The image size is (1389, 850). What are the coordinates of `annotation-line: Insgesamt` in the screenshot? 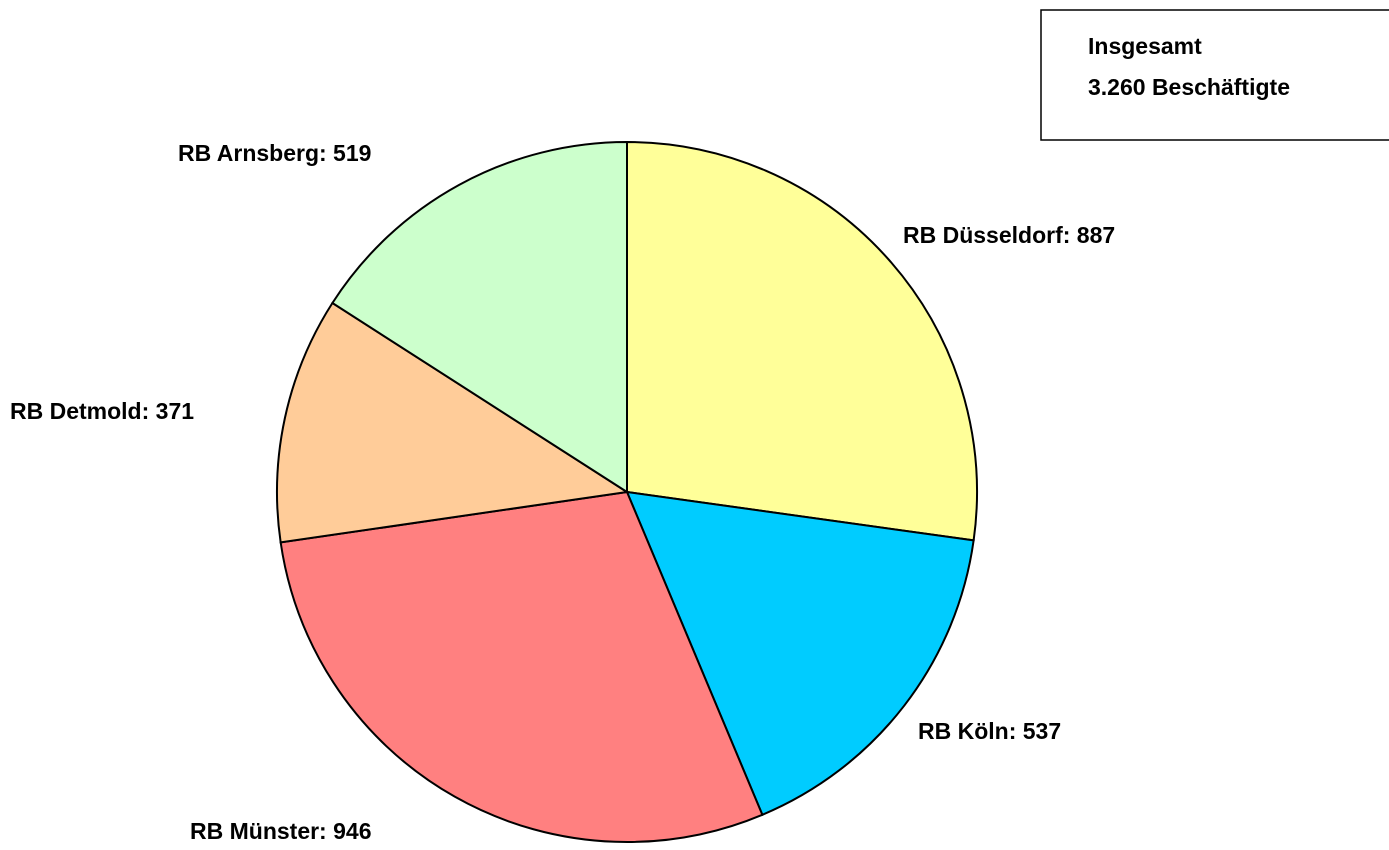 It's located at (1145, 46).